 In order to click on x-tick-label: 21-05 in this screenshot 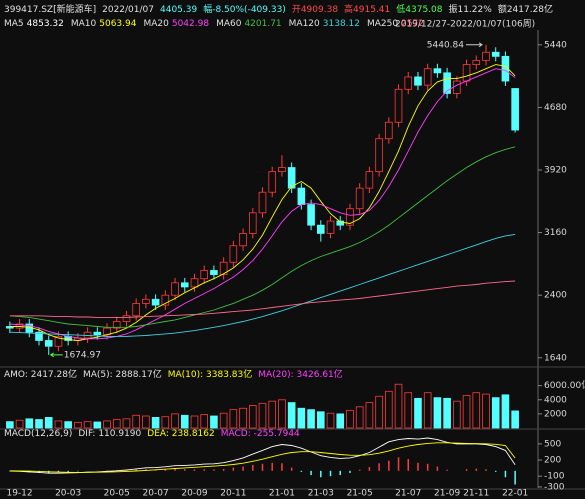, I will do `click(360, 494)`.